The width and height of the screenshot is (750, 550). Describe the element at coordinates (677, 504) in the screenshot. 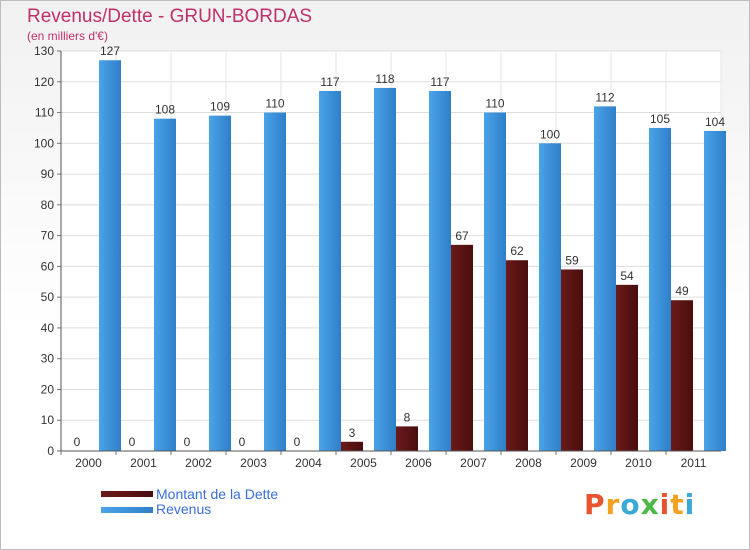

I see `logo-letter: t` at that location.